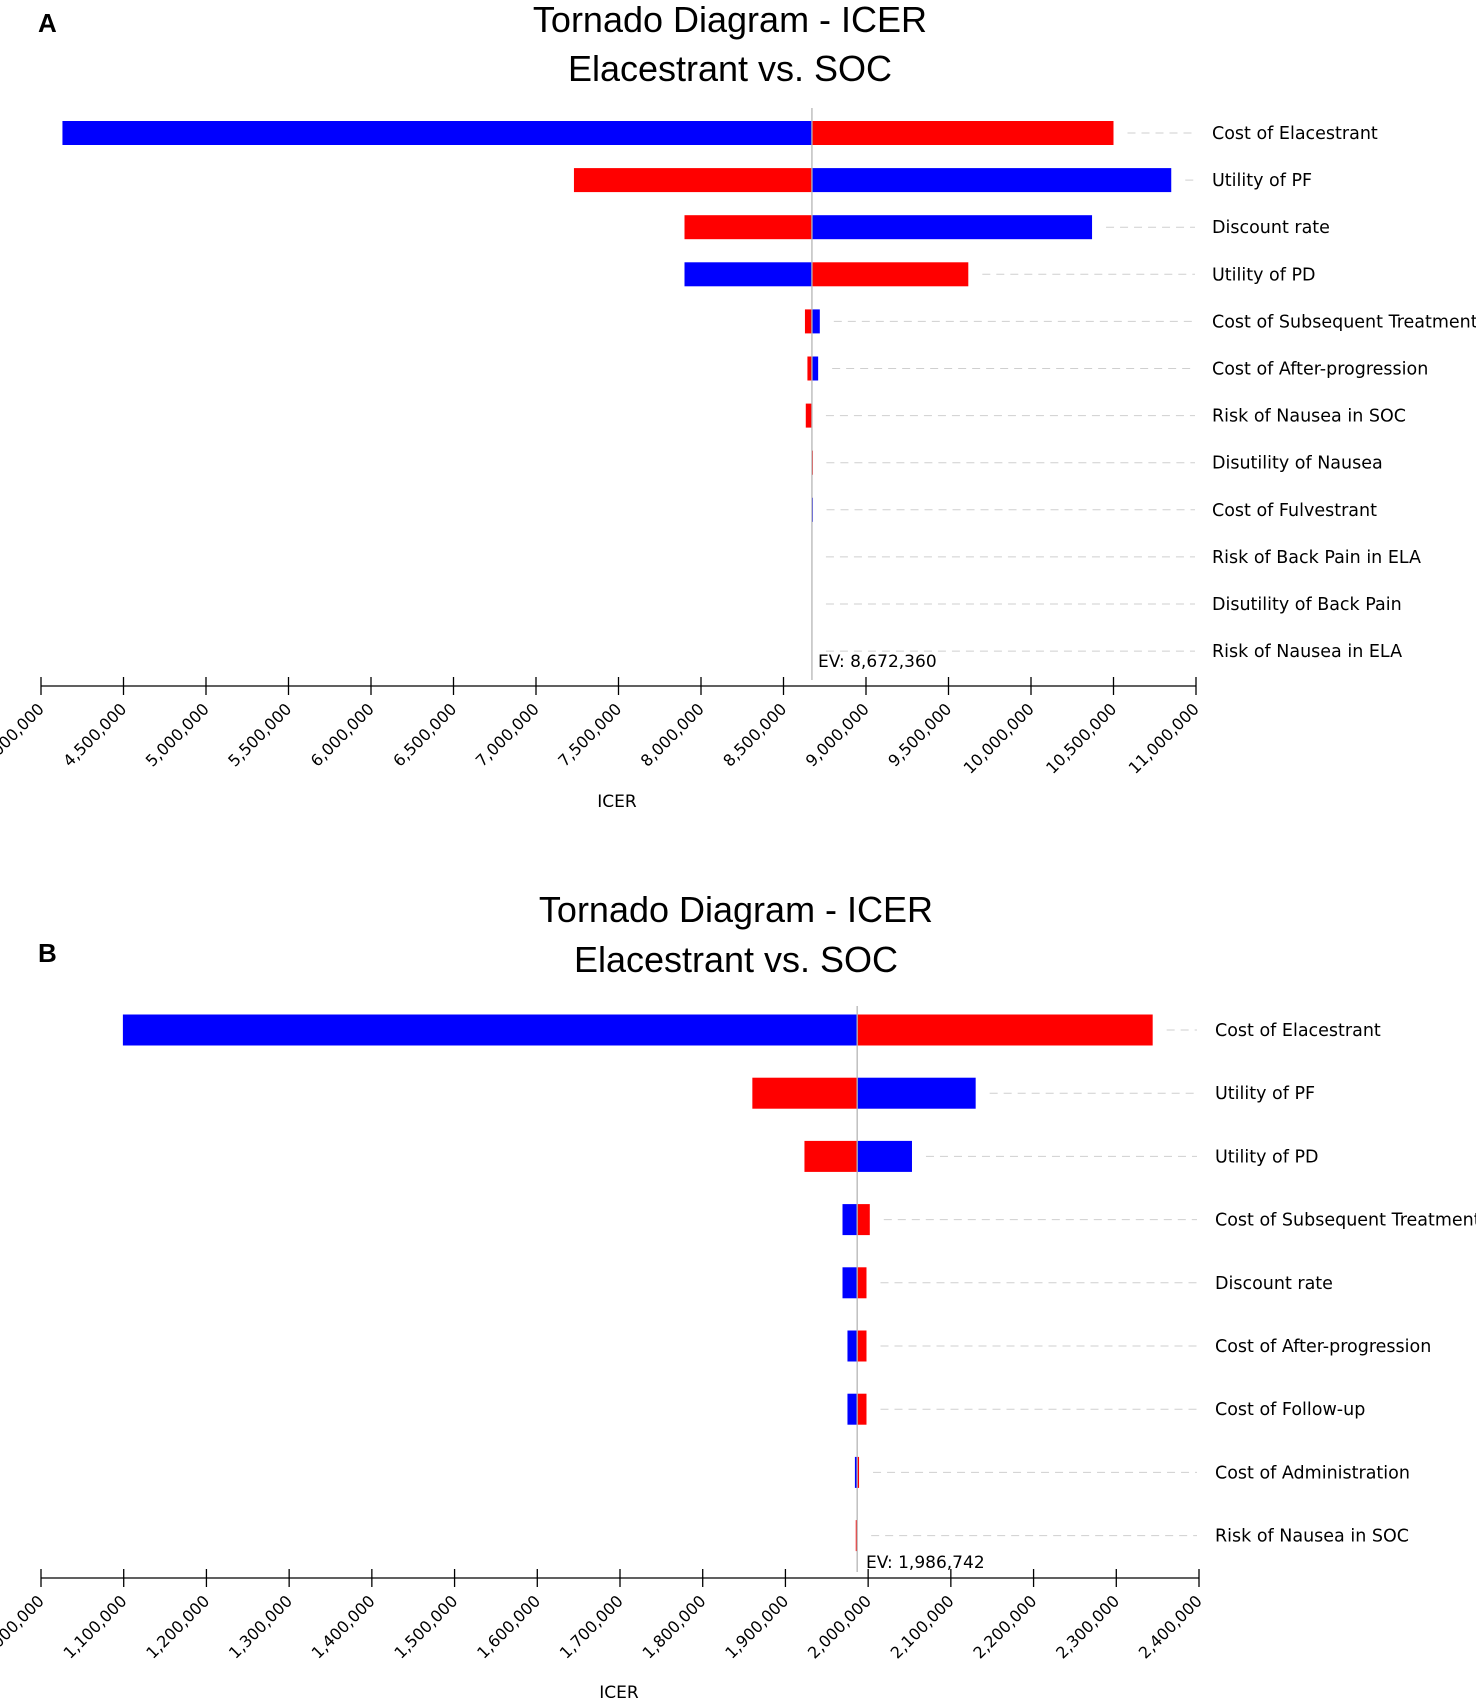  What do you see at coordinates (1081, 738) in the screenshot?
I see `x-tick-label: 10,500,000` at bounding box center [1081, 738].